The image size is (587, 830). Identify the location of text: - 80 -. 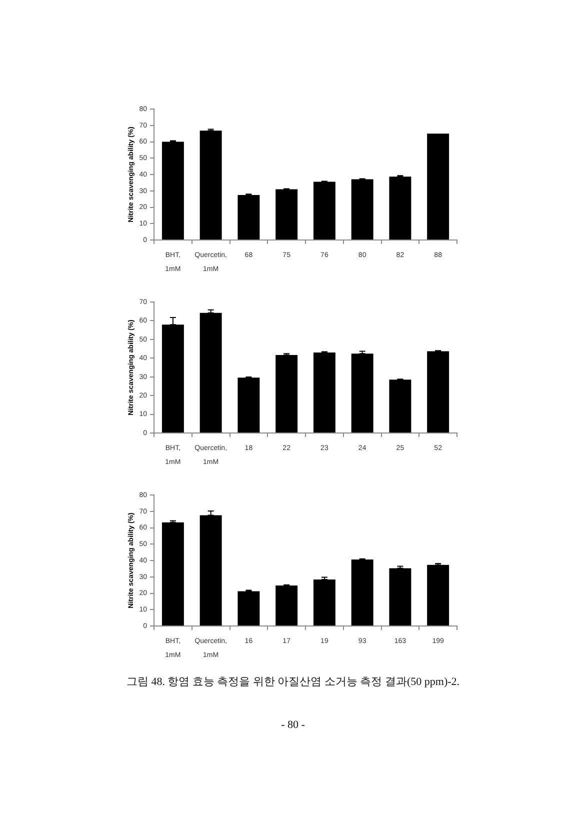
(293, 725).